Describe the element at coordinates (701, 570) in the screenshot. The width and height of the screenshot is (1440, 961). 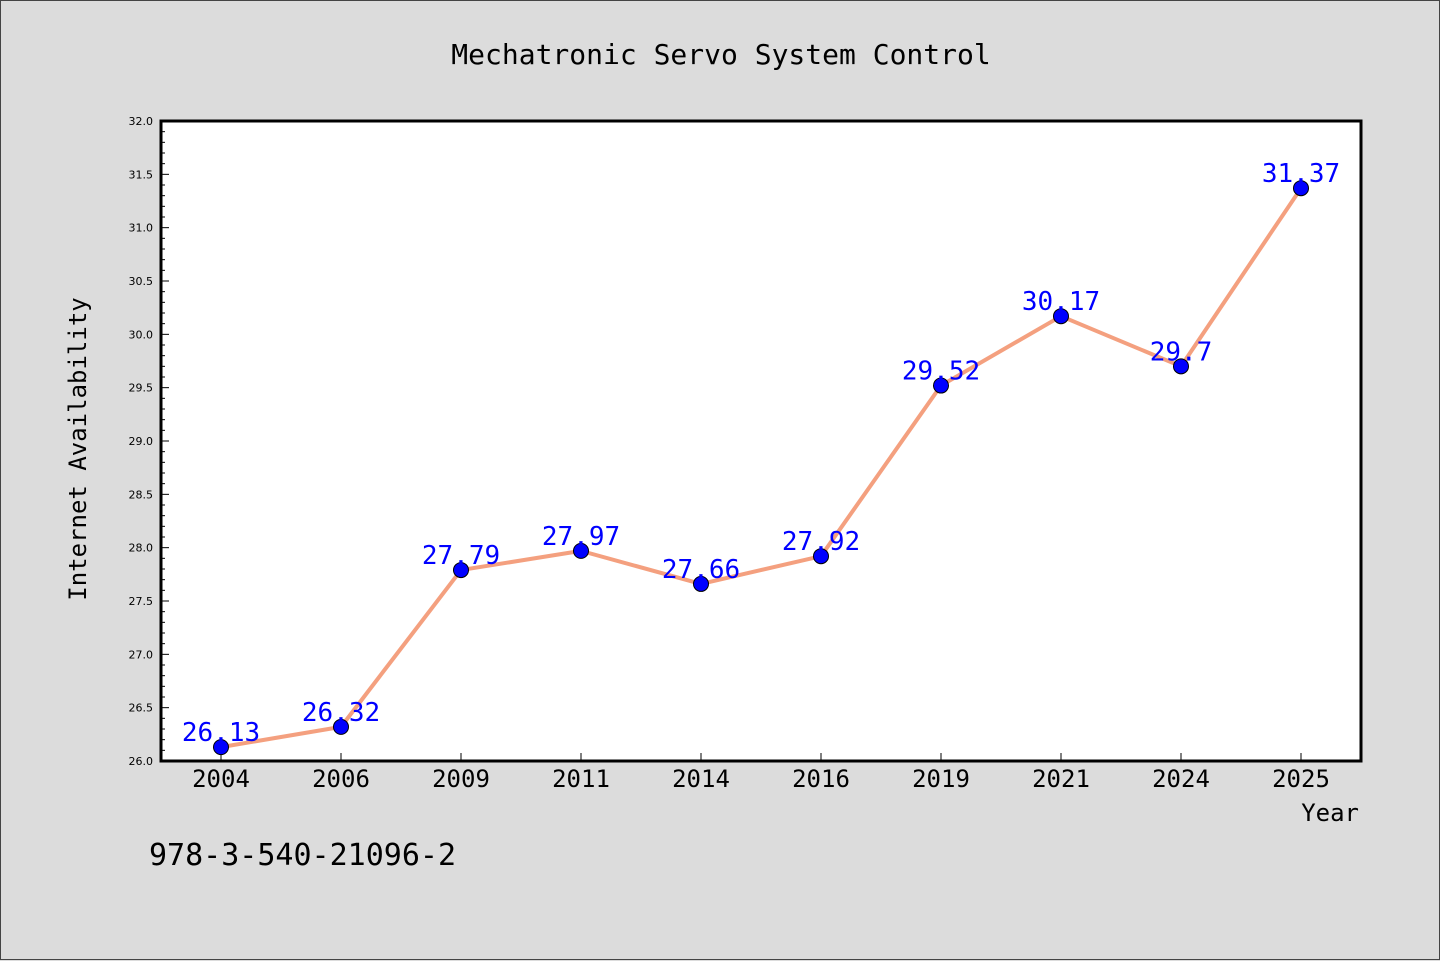
I see `data-label: 27.66` at that location.